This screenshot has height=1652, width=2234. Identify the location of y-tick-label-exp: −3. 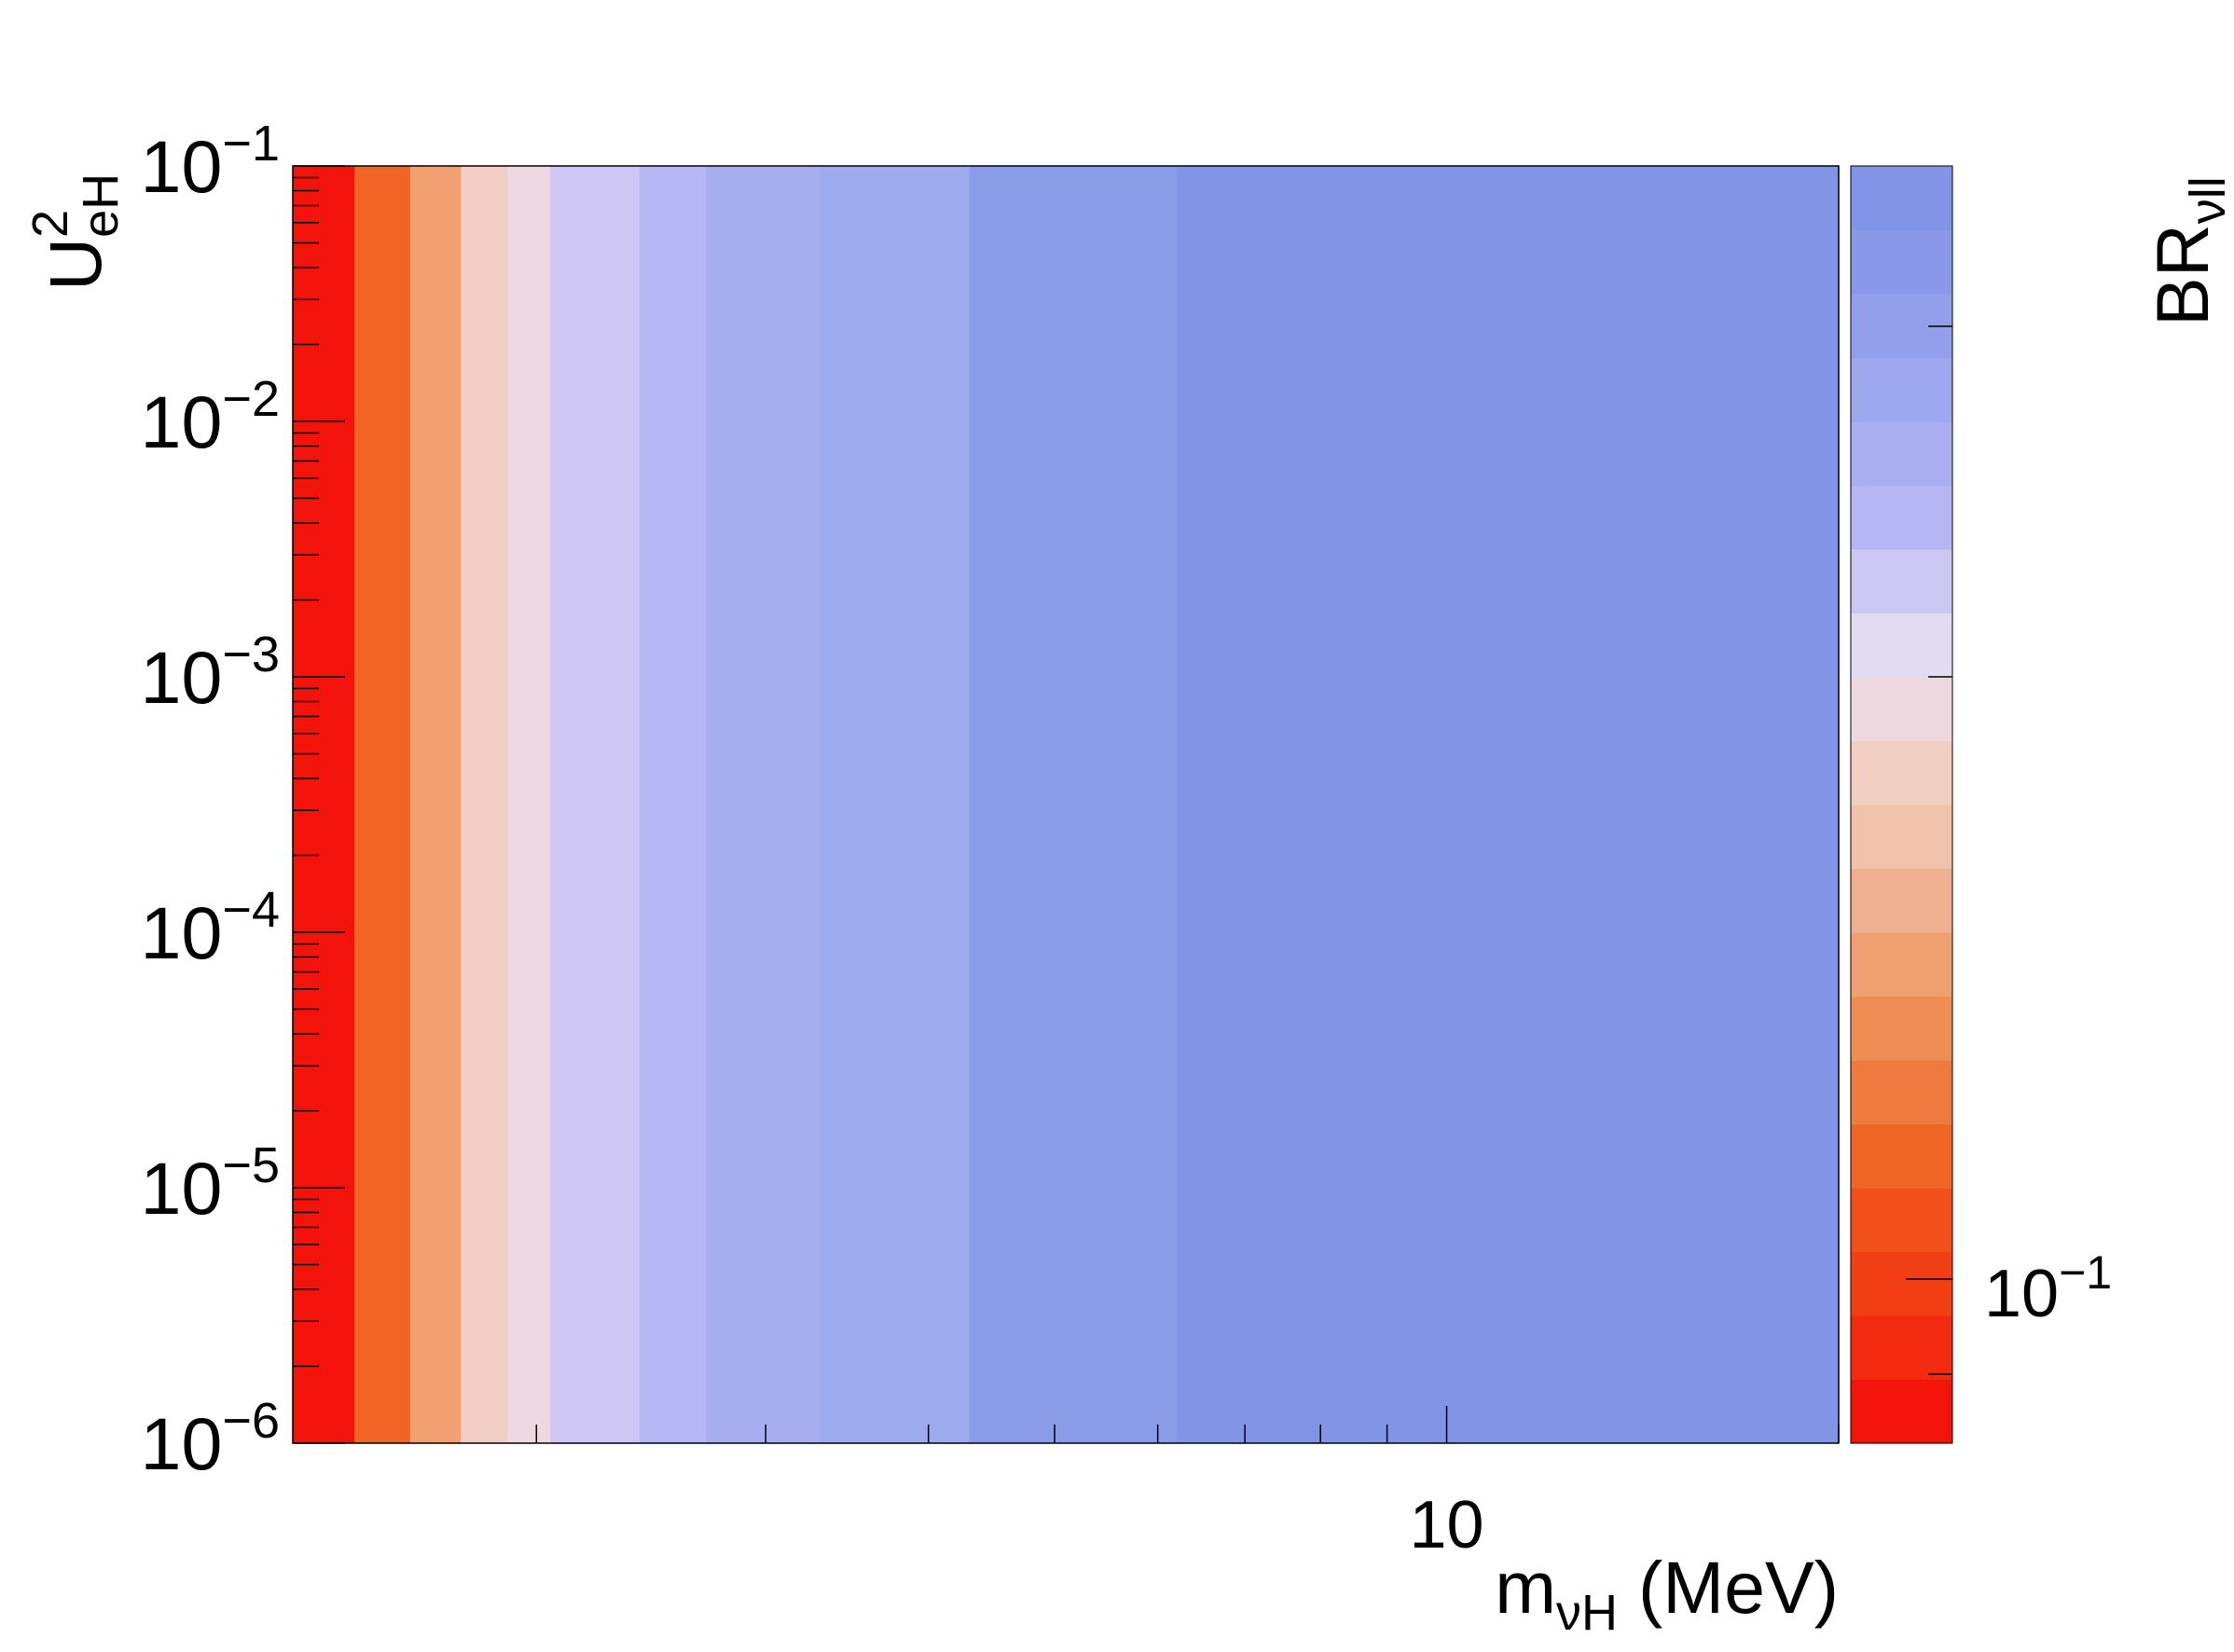
(251, 654).